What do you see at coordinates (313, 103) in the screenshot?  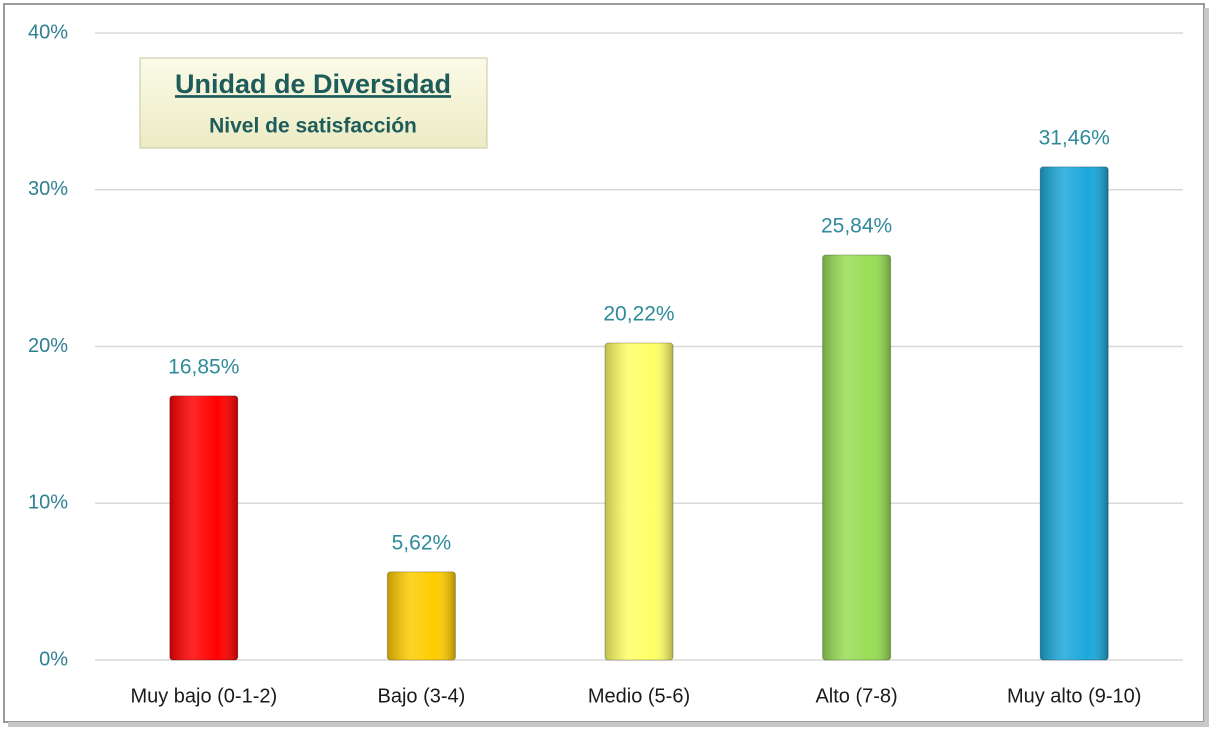 I see `title-box` at bounding box center [313, 103].